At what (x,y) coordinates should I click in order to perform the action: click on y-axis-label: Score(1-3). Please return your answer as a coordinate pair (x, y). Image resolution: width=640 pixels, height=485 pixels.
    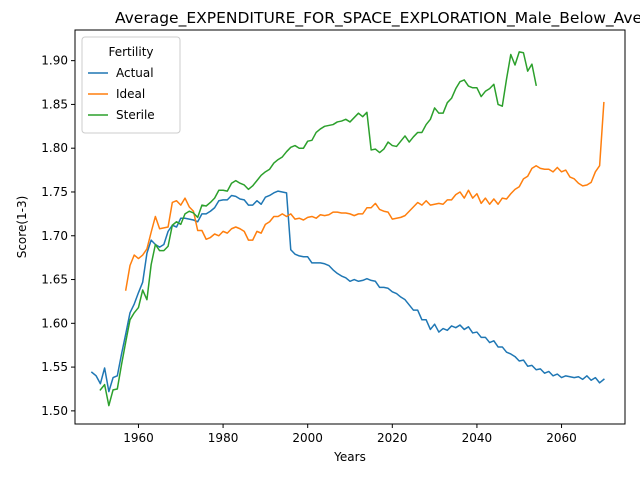
    Looking at the image, I should click on (22, 227).